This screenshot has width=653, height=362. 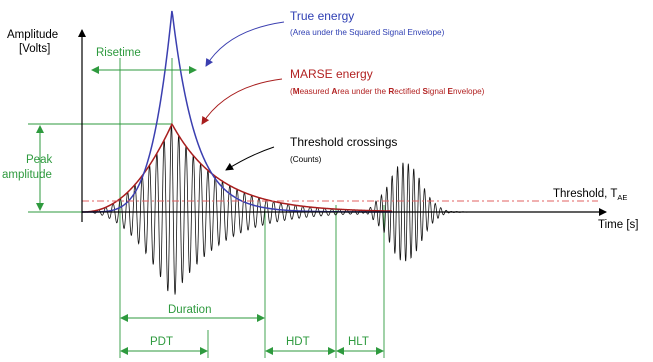 I want to click on marse-subtitle-part: A, so click(x=334, y=91).